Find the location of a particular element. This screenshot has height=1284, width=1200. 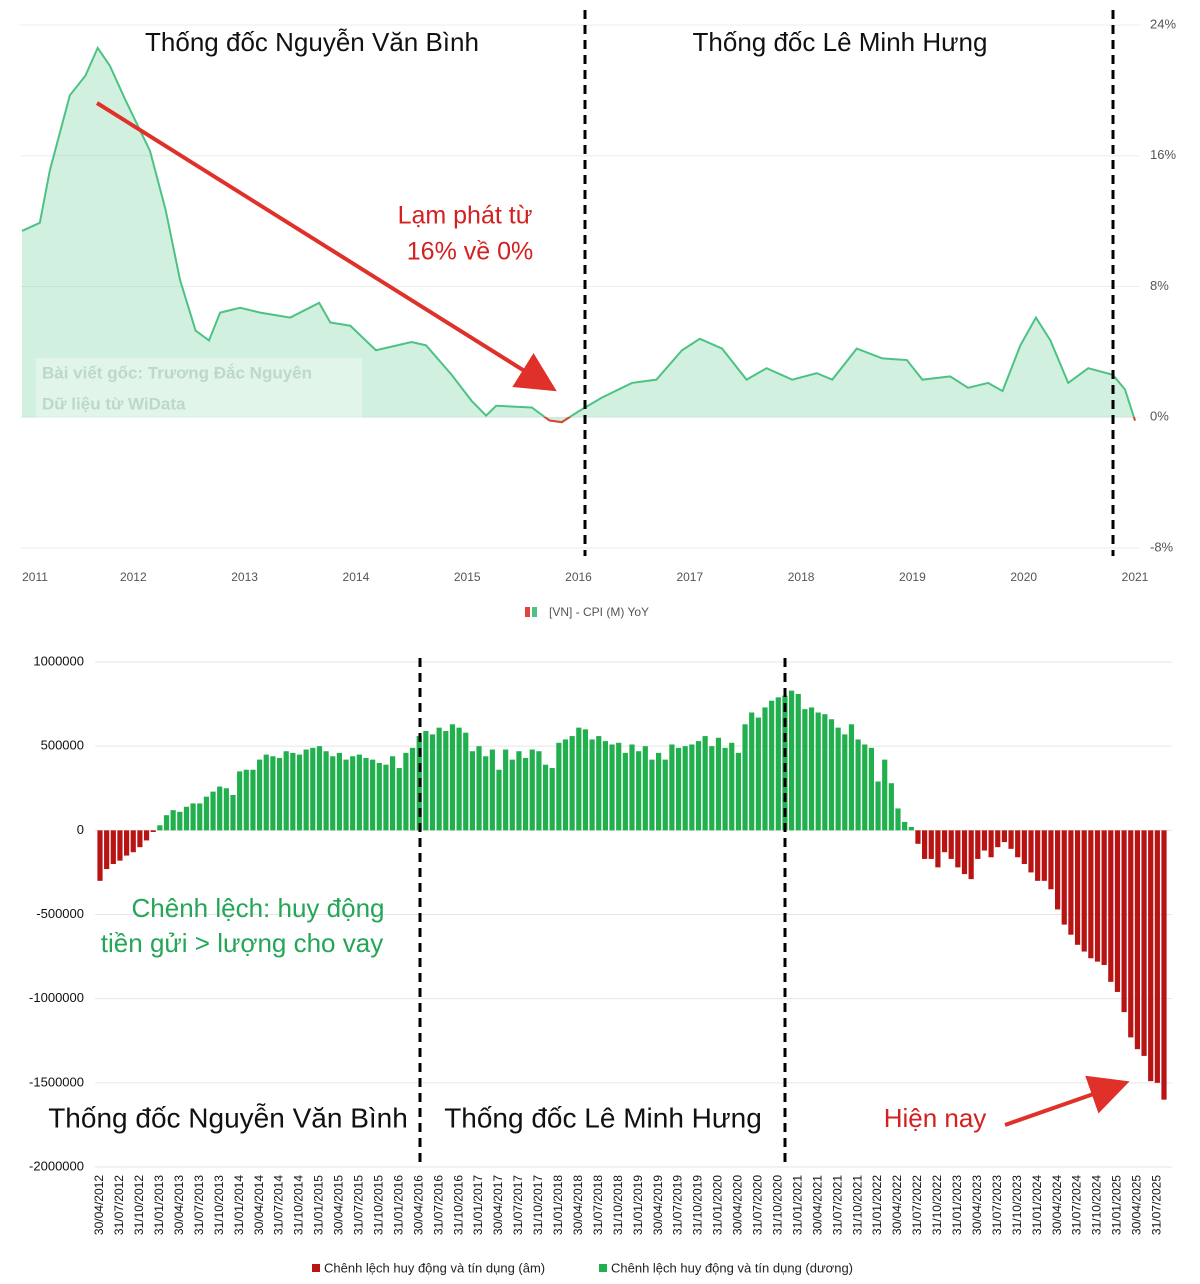

y-tick-label: 0 is located at coordinates (80, 829).